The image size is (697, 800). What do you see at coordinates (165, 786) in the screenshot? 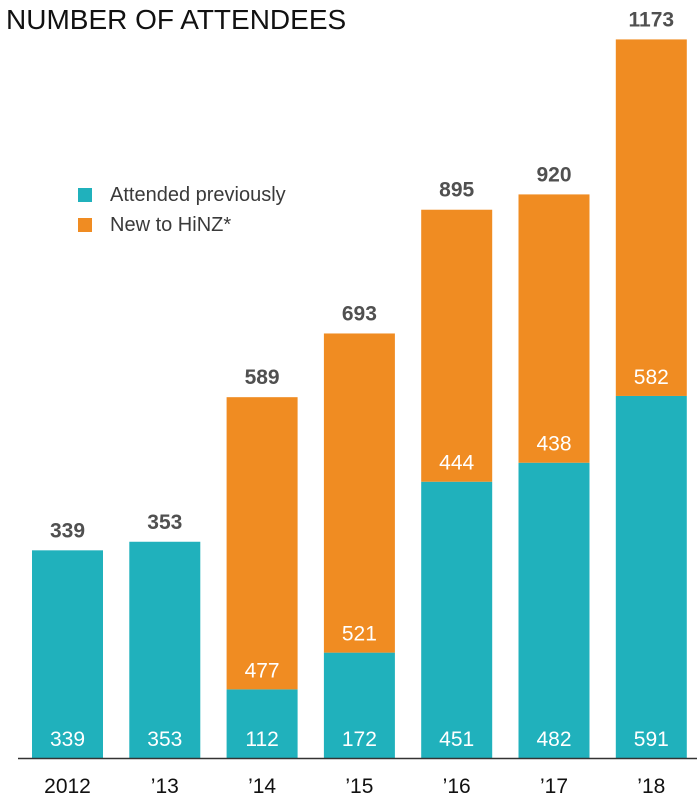
I see `x-tick-label-13: ’13` at bounding box center [165, 786].